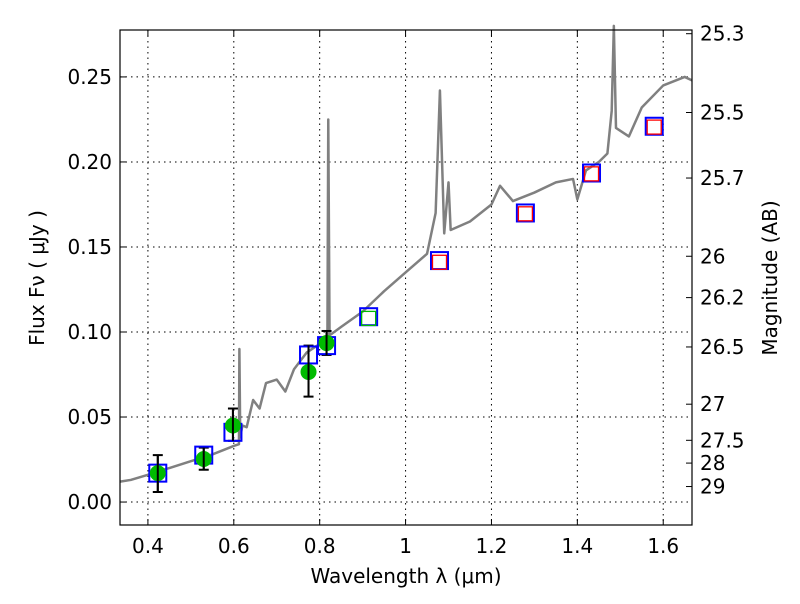  Describe the element at coordinates (722, 112) in the screenshot. I see `mag-tick-label: 25.5` at that location.